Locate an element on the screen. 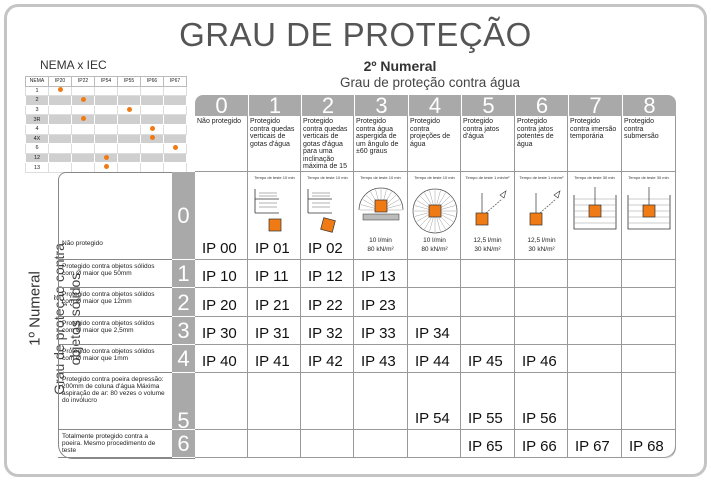 The width and height of the screenshot is (711, 481). ip-code: IP 65 is located at coordinates (485, 446).